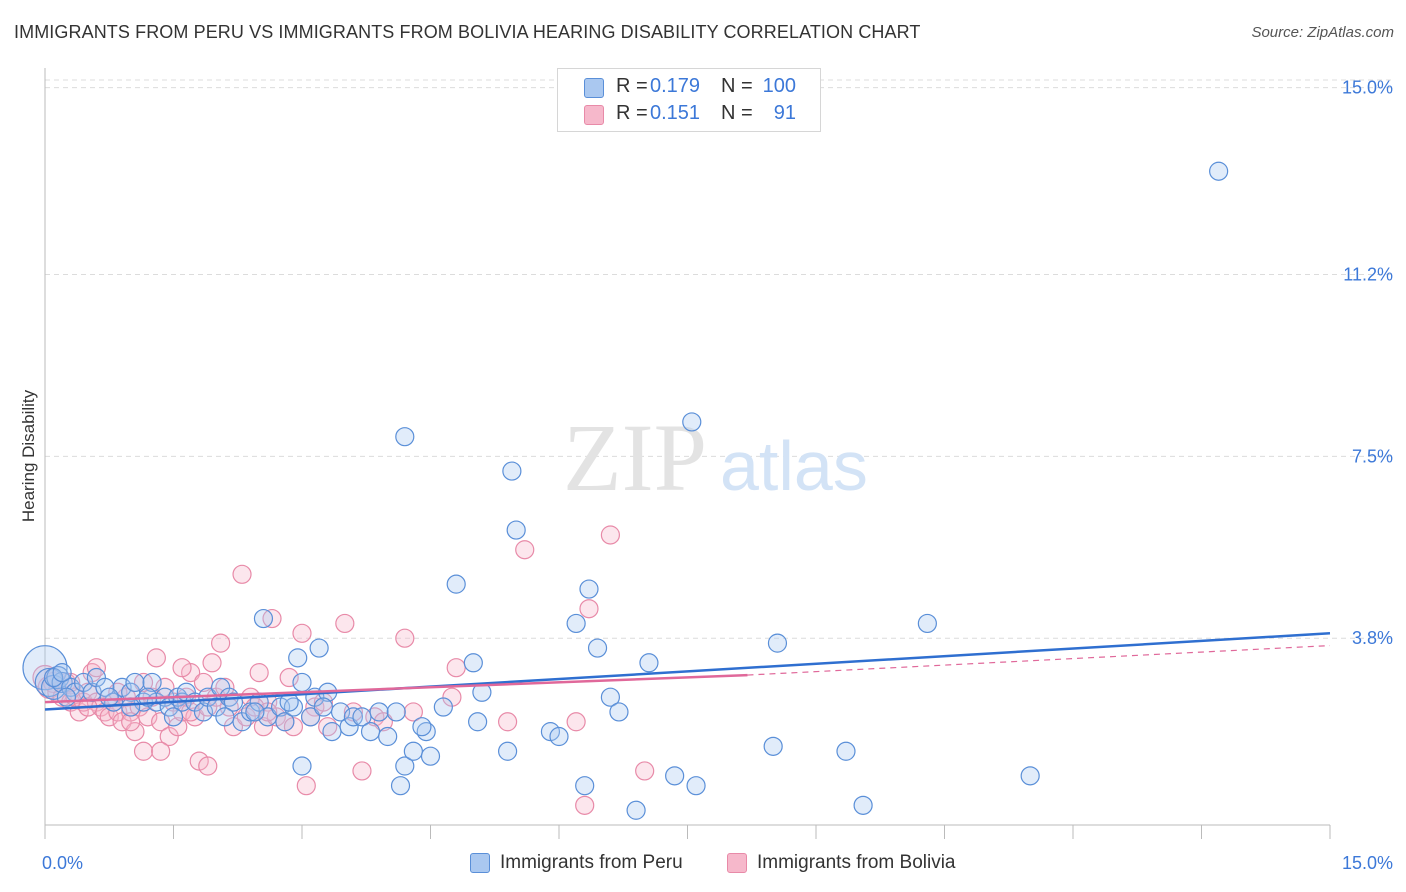 The height and width of the screenshot is (892, 1406). Describe the element at coordinates (779, 86) in the screenshot. I see `n-value: 100` at that location.